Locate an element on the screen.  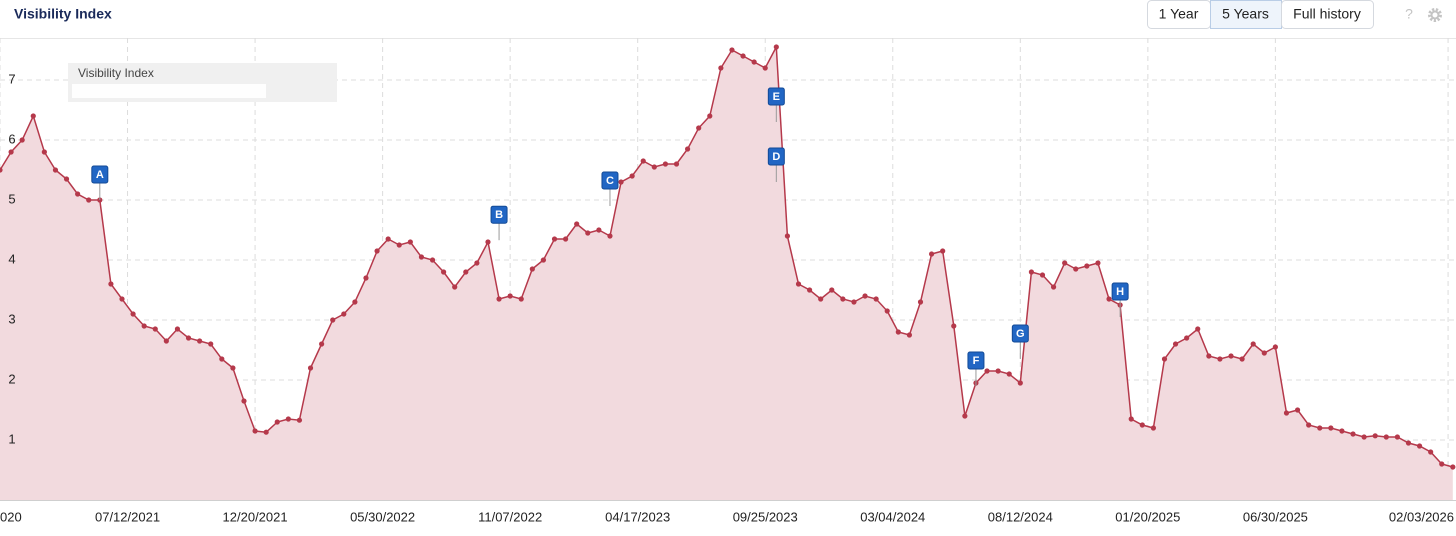
annotation-label: D is located at coordinates (776, 157).